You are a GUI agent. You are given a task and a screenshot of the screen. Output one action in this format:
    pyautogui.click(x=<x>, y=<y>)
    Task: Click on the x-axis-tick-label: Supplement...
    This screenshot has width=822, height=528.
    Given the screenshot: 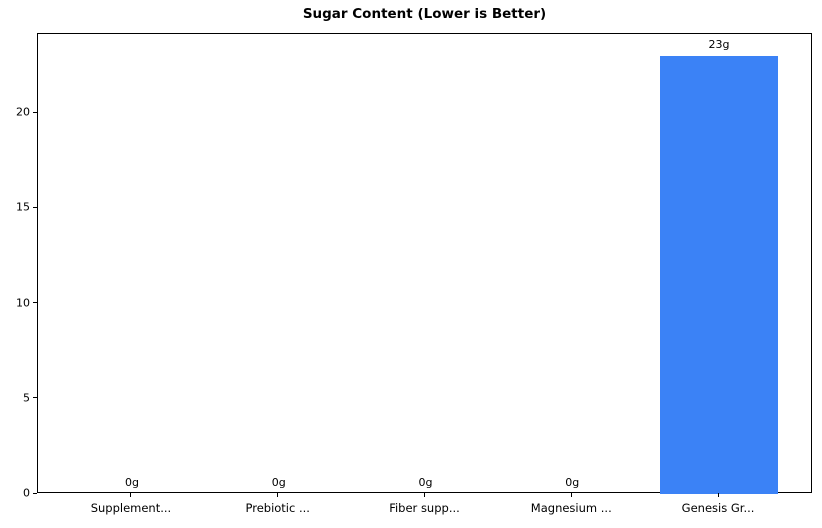 What is the action you would take?
    pyautogui.click(x=131, y=508)
    